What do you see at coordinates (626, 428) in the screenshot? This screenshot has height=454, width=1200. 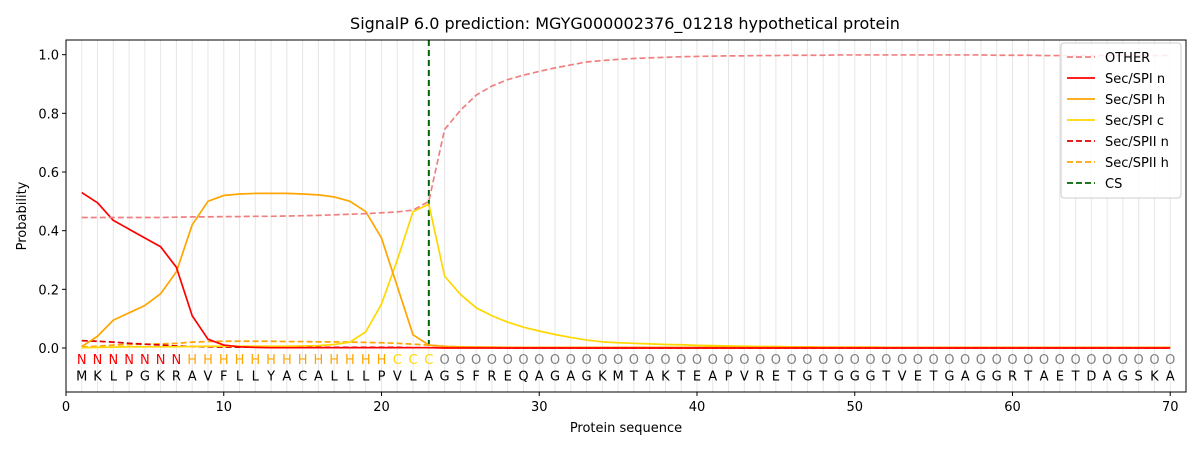 I see `x-axis-label: Protein sequence` at bounding box center [626, 428].